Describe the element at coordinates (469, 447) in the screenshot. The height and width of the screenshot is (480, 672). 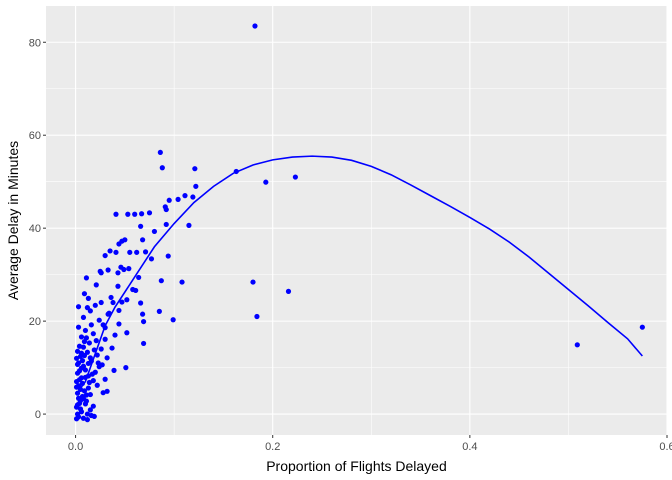
I see `x-tick-label: 0.4` at that location.